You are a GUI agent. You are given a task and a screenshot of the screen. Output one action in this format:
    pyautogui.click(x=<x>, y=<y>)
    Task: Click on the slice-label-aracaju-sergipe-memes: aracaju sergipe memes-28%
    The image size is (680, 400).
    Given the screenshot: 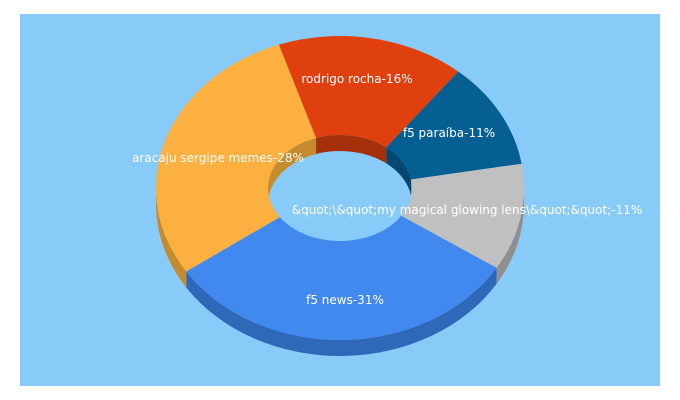 What is the action you would take?
    pyautogui.click(x=218, y=158)
    